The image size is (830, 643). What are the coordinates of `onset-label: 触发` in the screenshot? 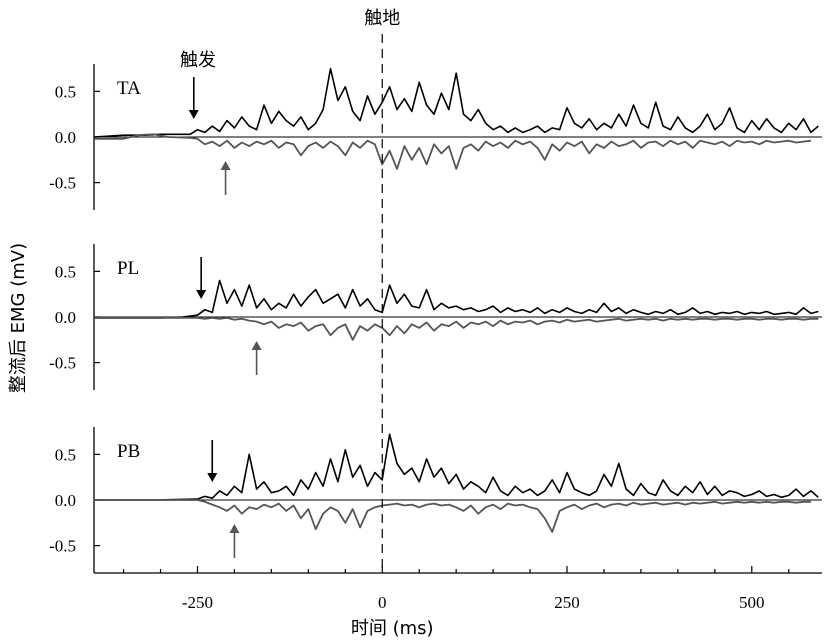 It's located at (198, 60).